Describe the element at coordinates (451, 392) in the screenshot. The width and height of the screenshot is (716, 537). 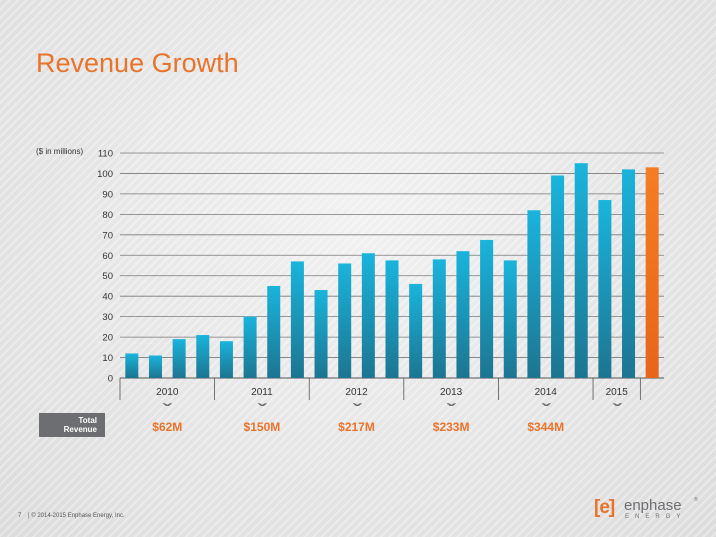
I see `year-label: 2013` at that location.